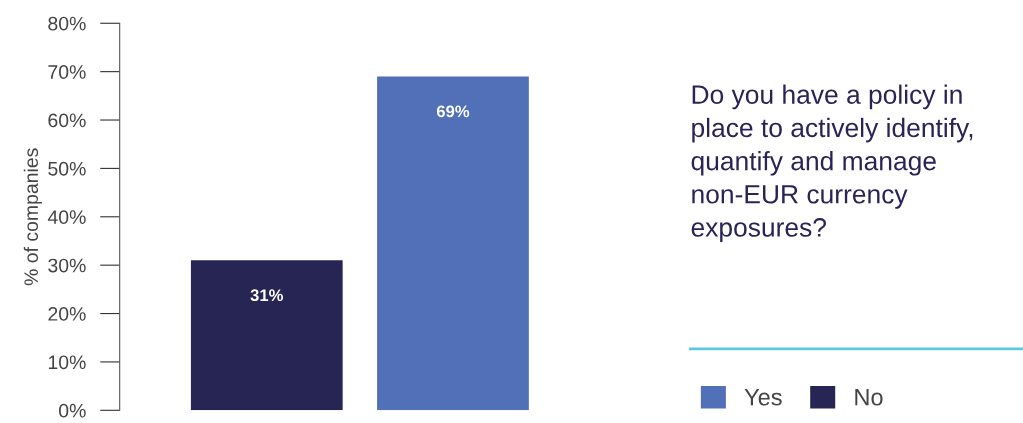  I want to click on data-label: 31%, so click(267, 295).